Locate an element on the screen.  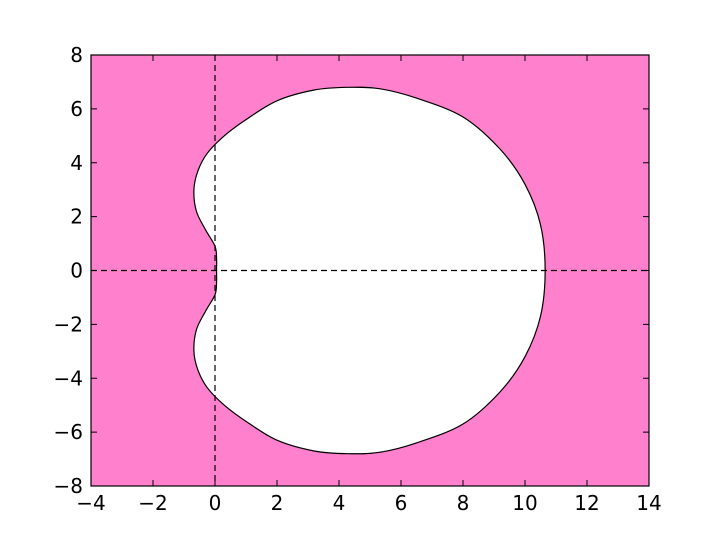
y-tick-label: −4 is located at coordinates (68, 378).